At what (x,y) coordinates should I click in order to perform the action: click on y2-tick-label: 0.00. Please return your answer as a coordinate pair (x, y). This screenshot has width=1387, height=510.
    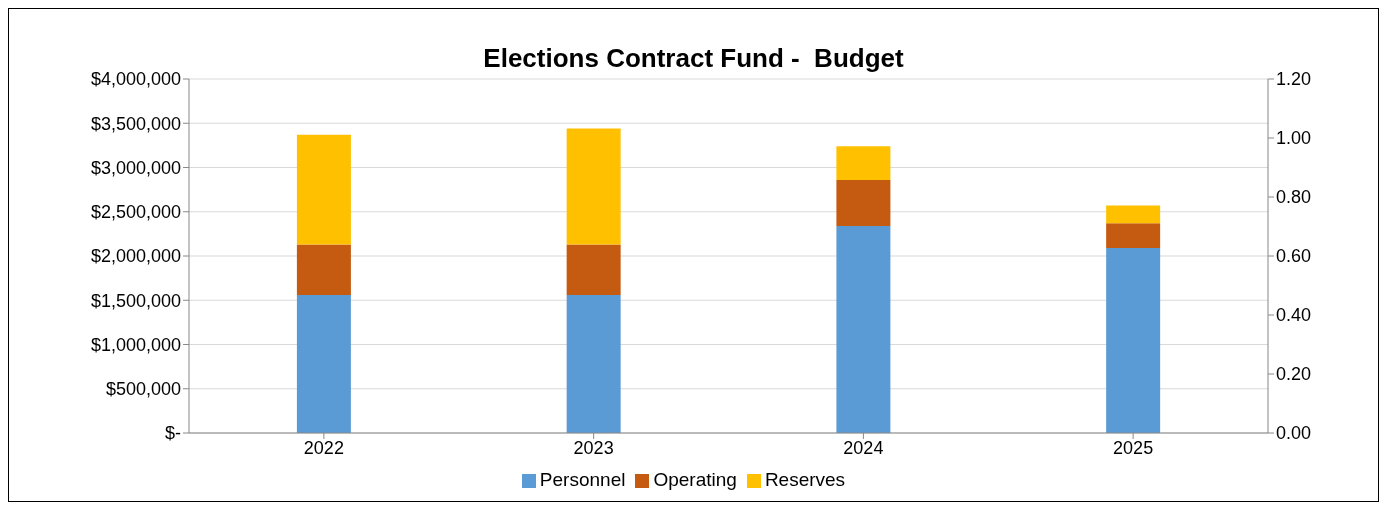
    Looking at the image, I should click on (1294, 433).